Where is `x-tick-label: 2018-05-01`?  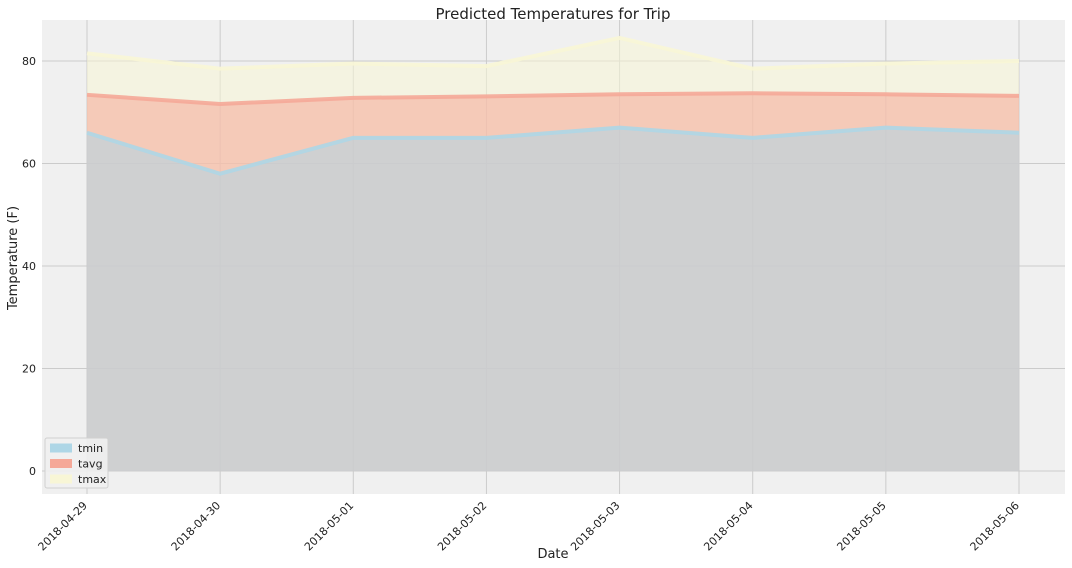
x-tick-label: 2018-05-01 is located at coordinates (329, 526).